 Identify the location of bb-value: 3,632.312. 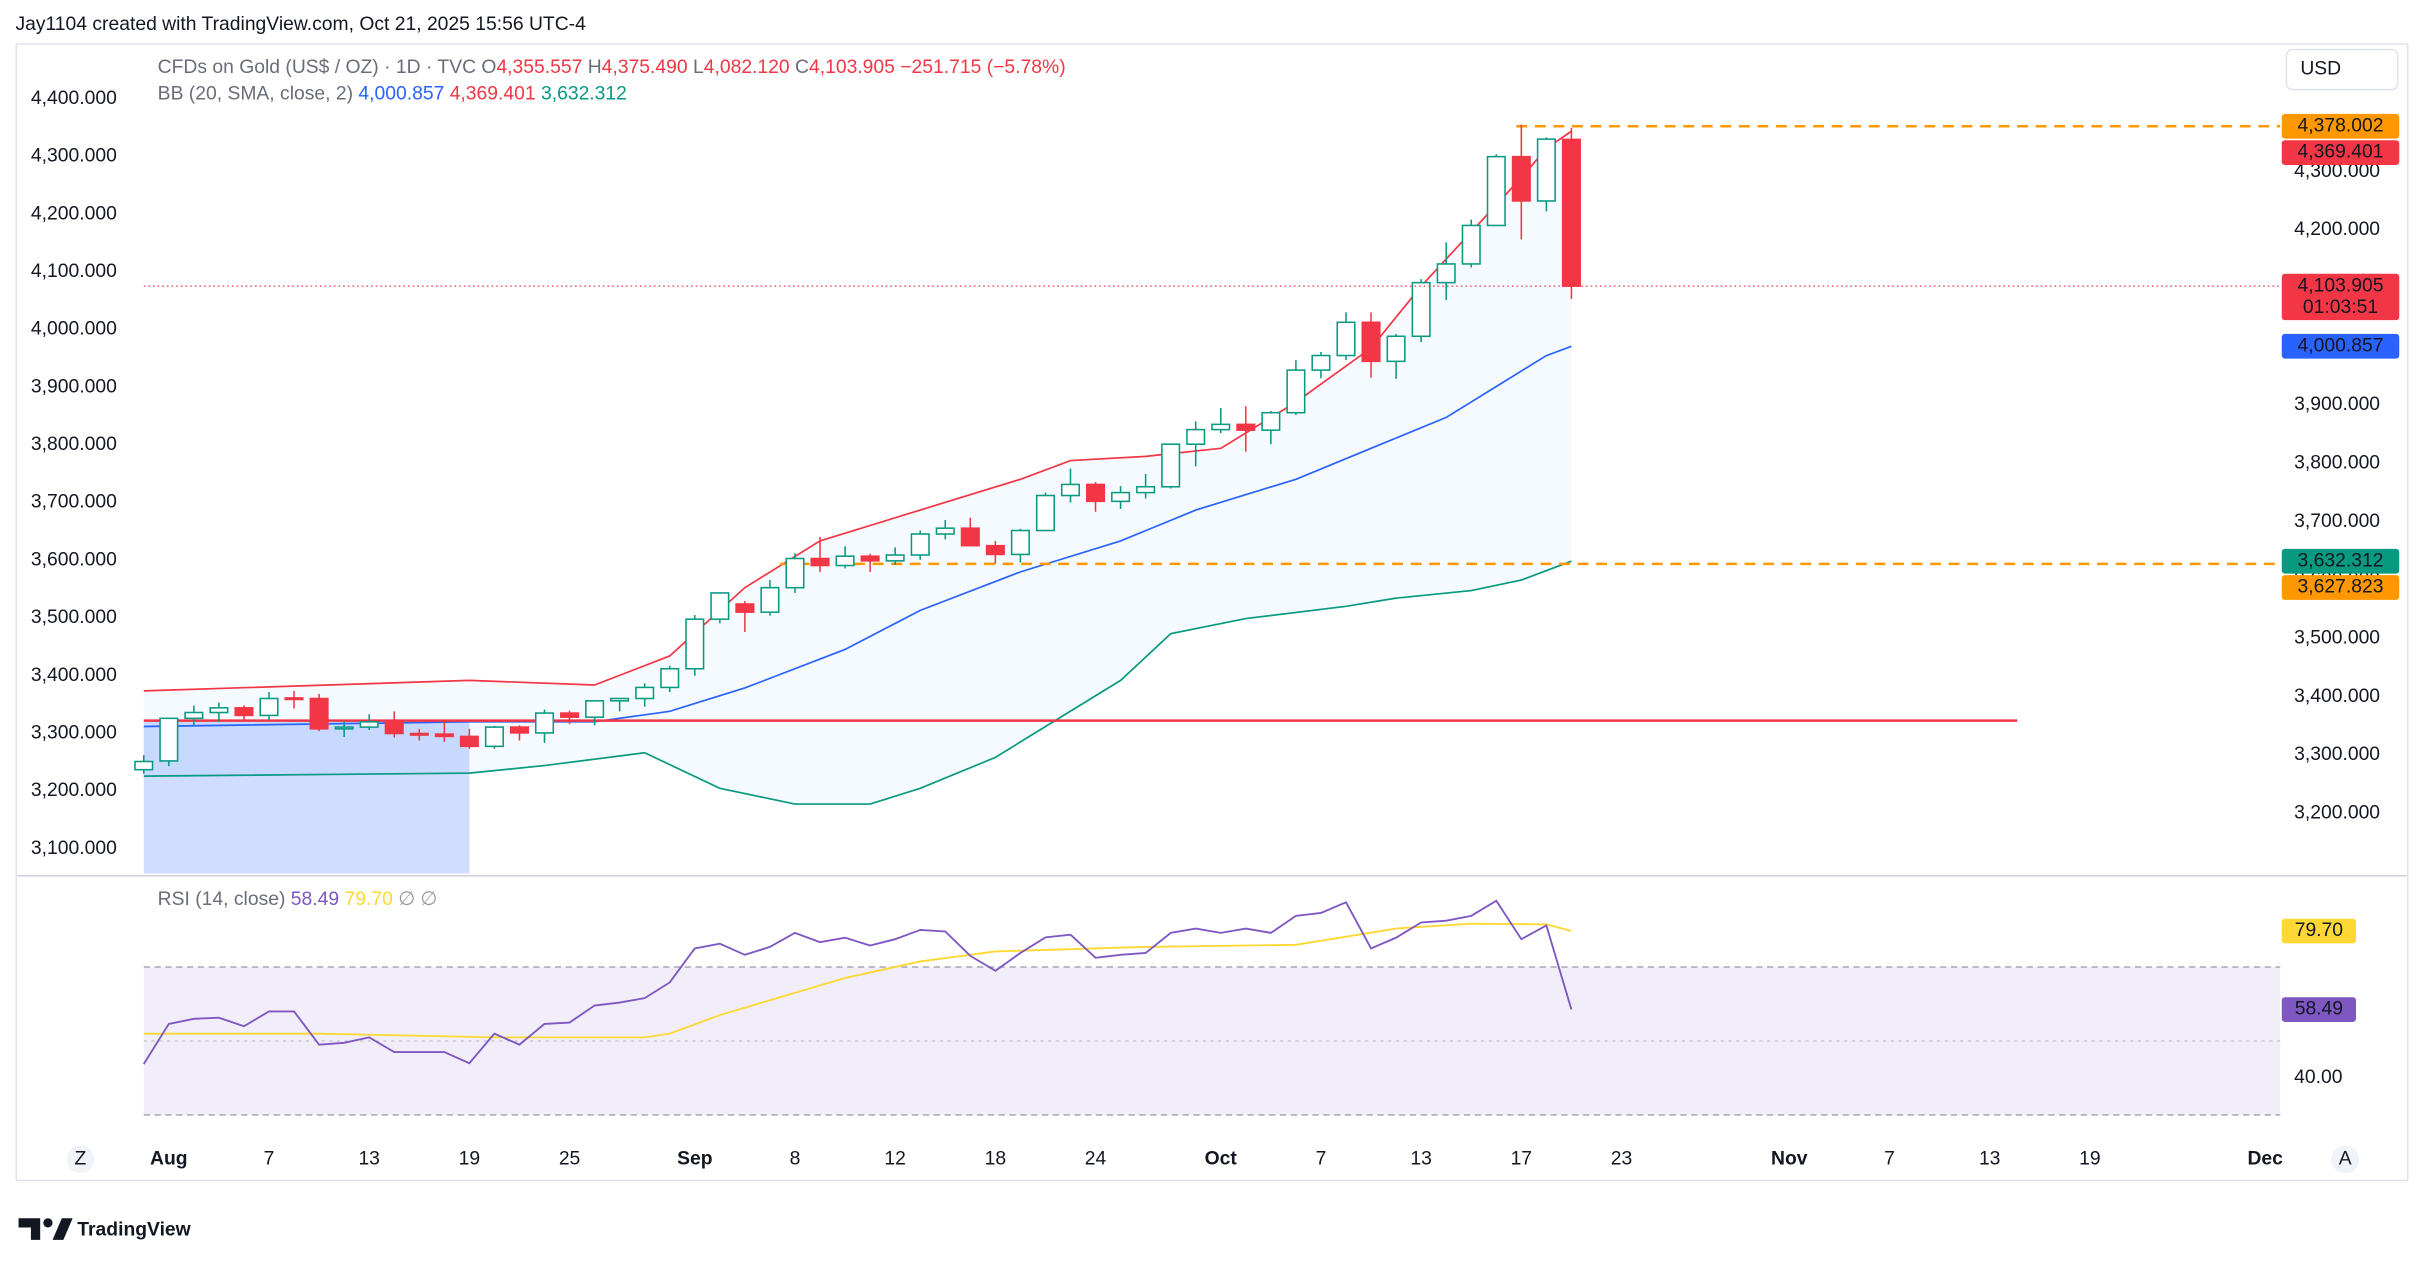
(584, 93).